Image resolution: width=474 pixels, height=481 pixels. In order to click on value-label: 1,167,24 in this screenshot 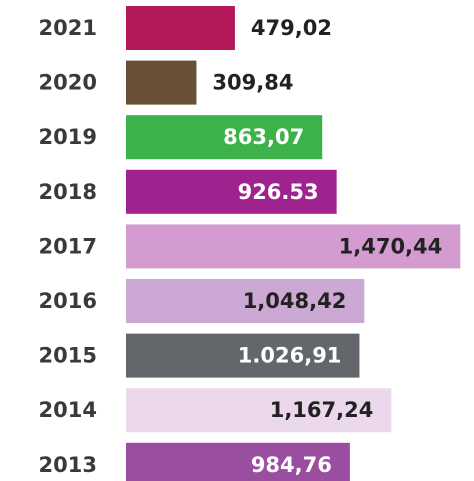, I will do `click(322, 410)`.